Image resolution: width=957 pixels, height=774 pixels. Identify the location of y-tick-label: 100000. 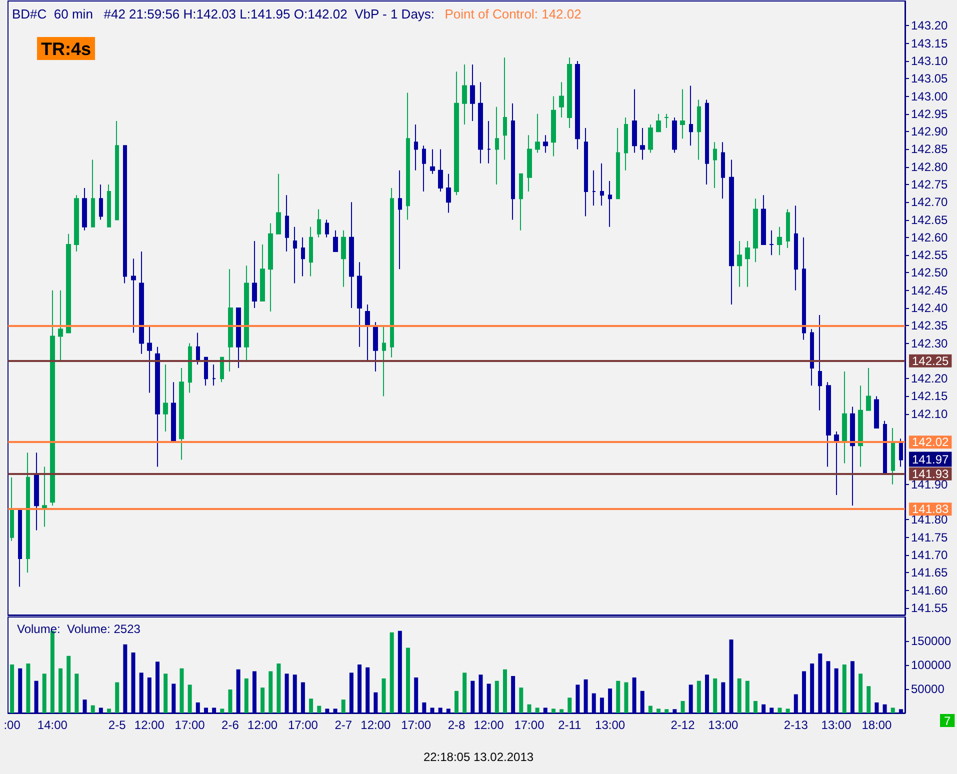
(931, 665).